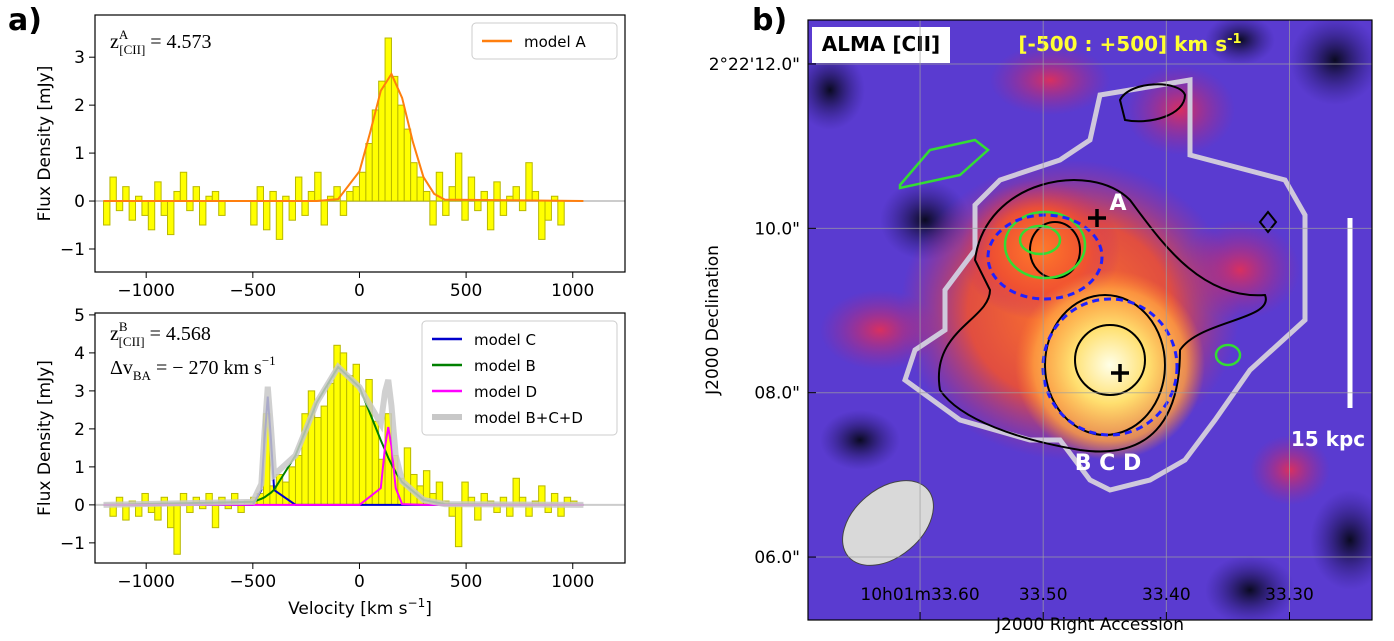  Describe the element at coordinates (528, 418) in the screenshot. I see `legend-label: model B+C+D` at that location.